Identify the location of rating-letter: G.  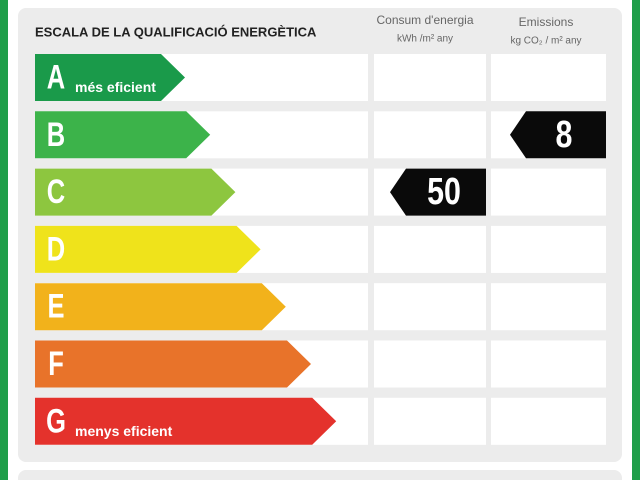
(56, 421).